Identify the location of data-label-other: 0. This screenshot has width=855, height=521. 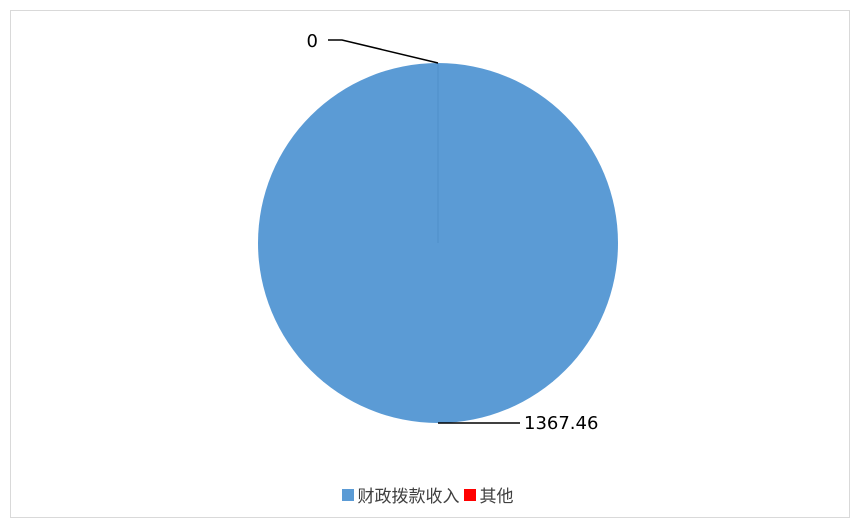
(312, 41).